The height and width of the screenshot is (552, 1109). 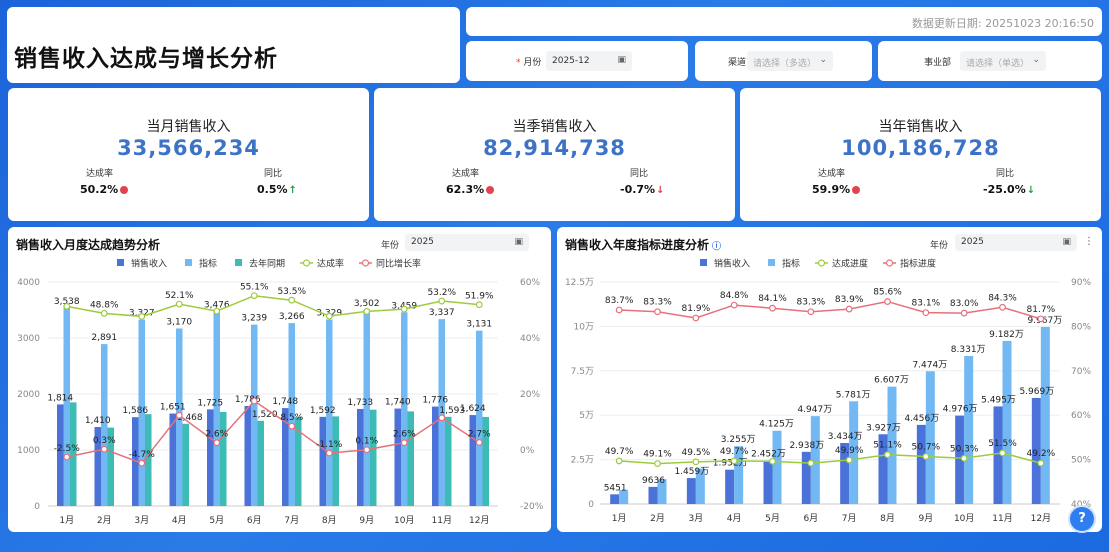 I want to click on data-label: 3.255万, so click(x=738, y=440).